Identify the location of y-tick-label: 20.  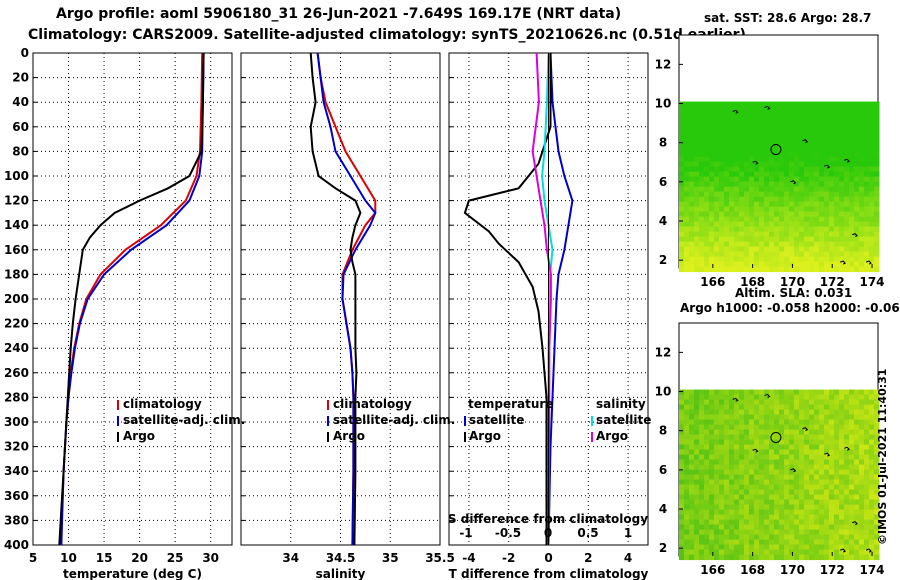
(20, 78).